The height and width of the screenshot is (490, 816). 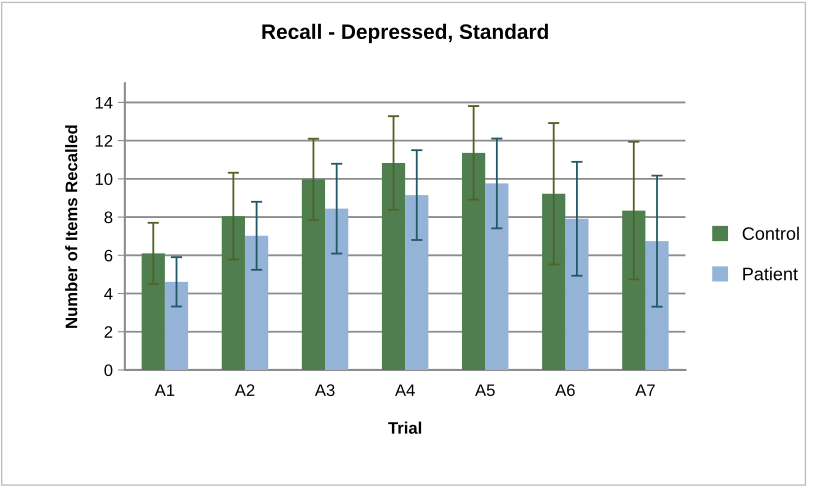 What do you see at coordinates (770, 273) in the screenshot?
I see `legend-label: Patient` at bounding box center [770, 273].